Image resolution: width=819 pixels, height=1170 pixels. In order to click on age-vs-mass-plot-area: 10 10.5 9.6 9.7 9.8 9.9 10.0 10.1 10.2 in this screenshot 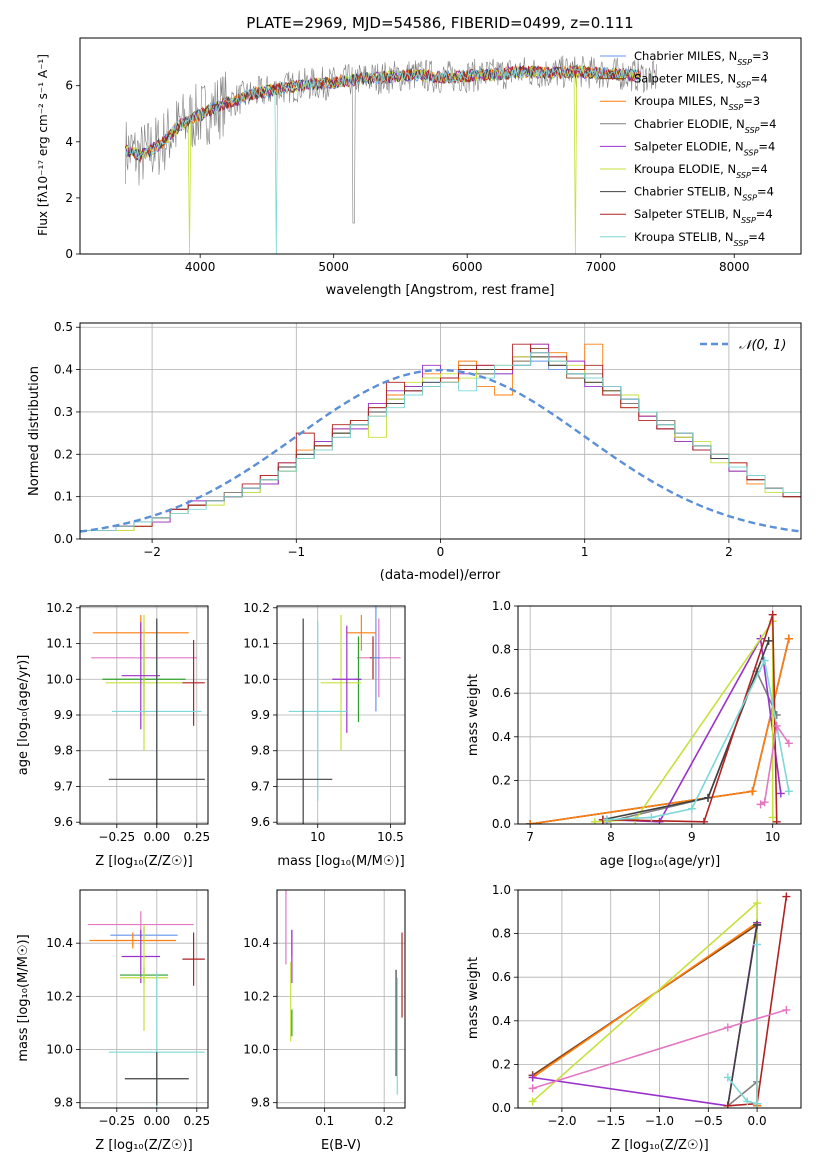, I will do `click(324, 722)`.